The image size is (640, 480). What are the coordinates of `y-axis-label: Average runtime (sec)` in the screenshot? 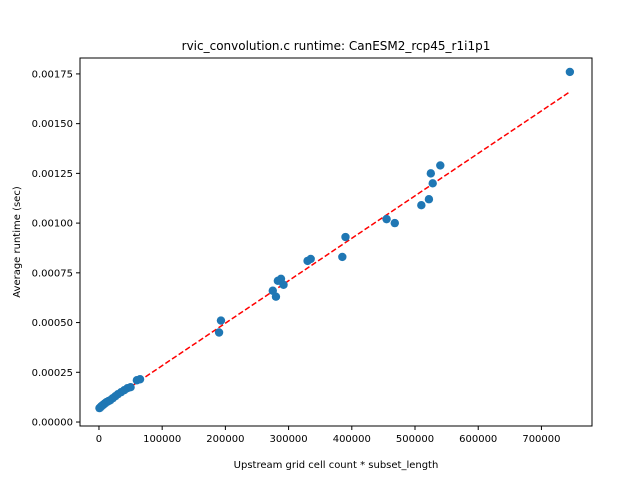 It's located at (17, 242).